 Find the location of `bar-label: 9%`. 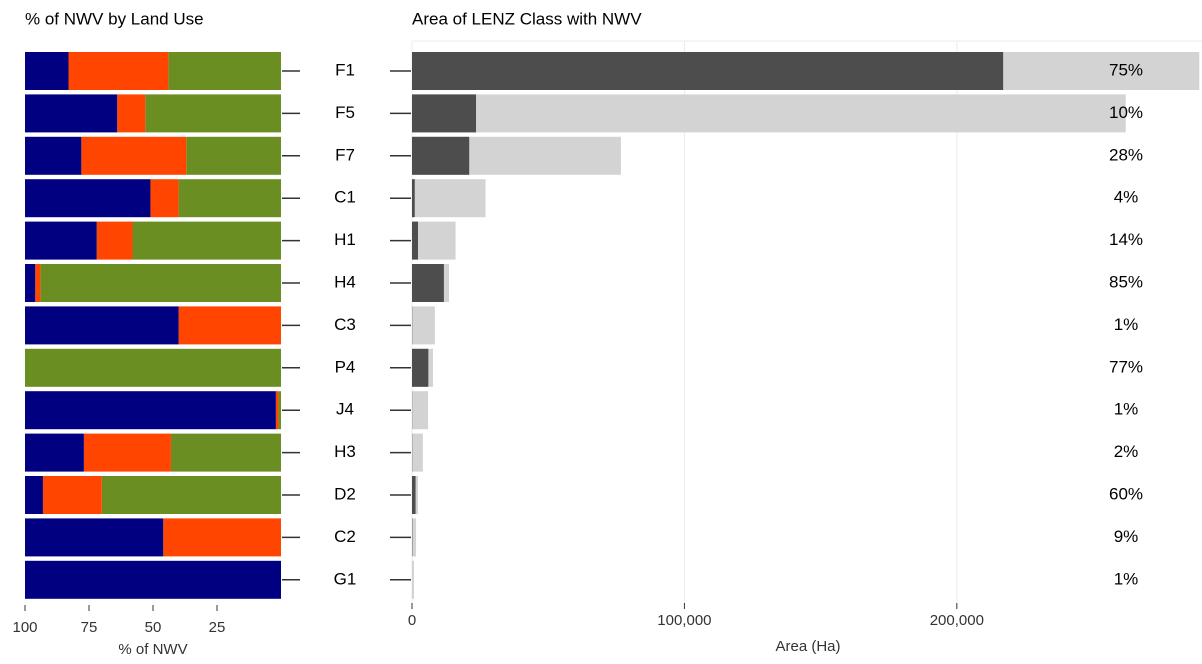

bar-label: 9% is located at coordinates (1126, 536).